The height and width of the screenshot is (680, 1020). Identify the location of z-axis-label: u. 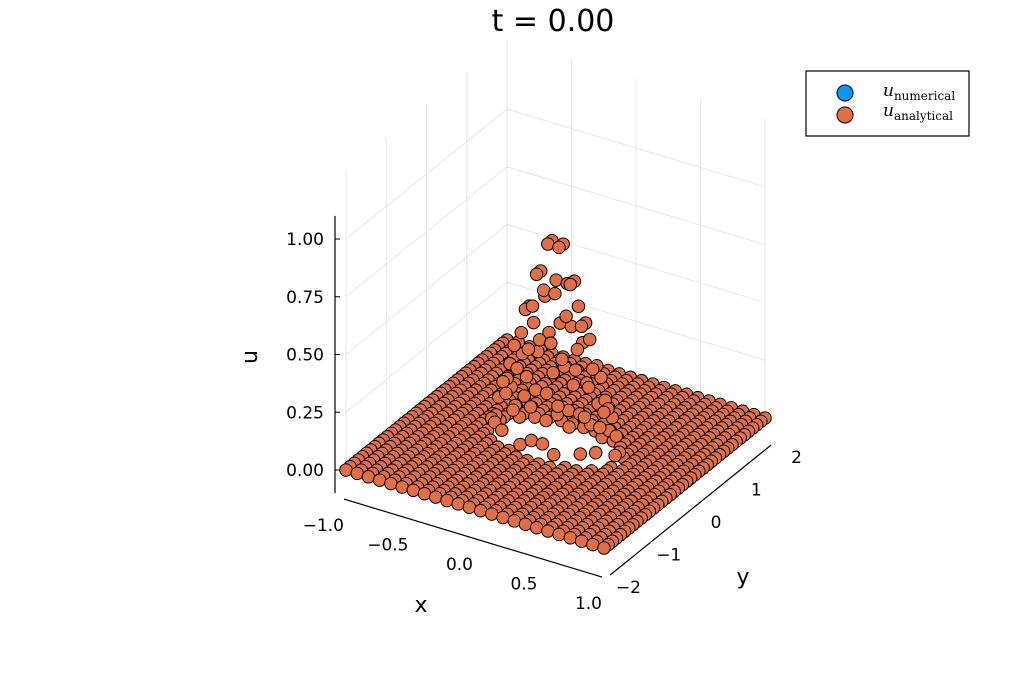
(250, 357).